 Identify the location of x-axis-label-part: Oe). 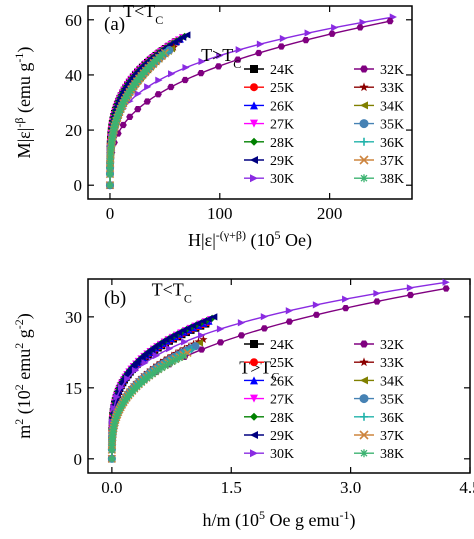
(295, 240).